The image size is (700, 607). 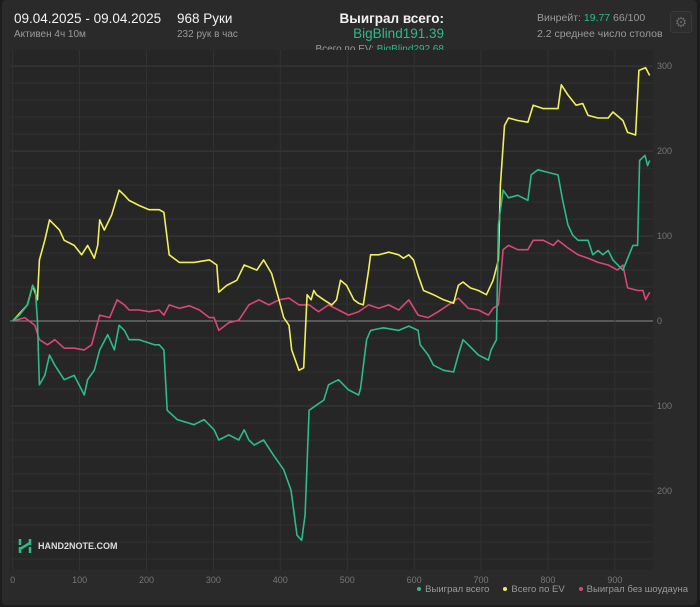 What do you see at coordinates (25, 546) in the screenshot?
I see `logo-icon` at bounding box center [25, 546].